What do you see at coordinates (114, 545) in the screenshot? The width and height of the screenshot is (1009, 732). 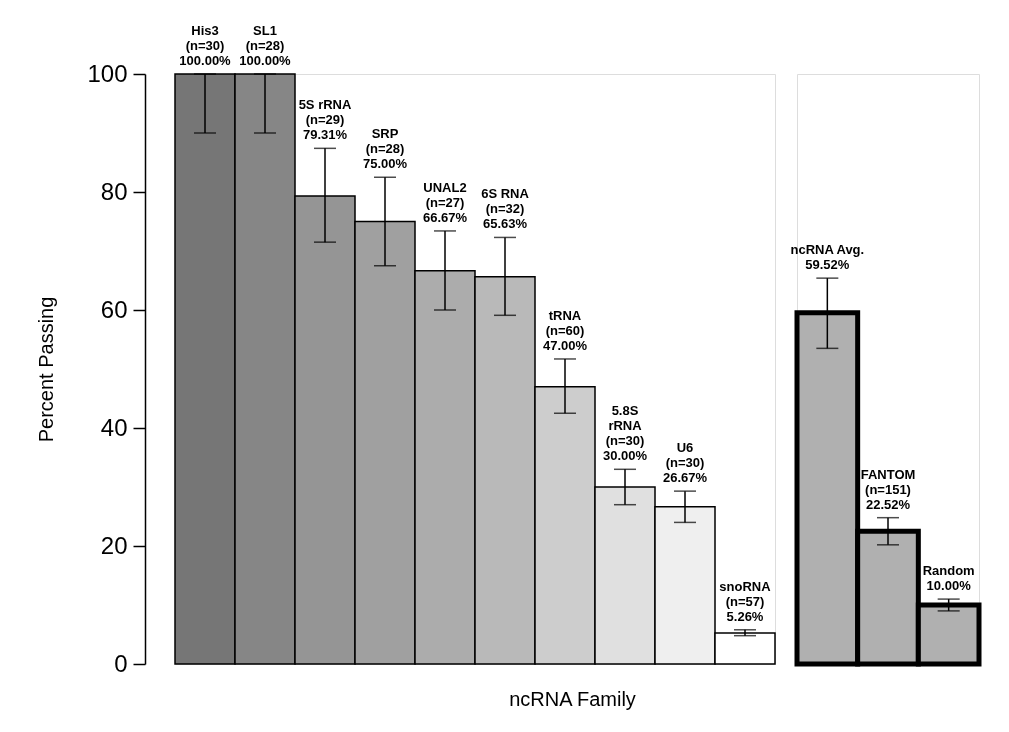 I see `y-tick-label: 20` at bounding box center [114, 545].